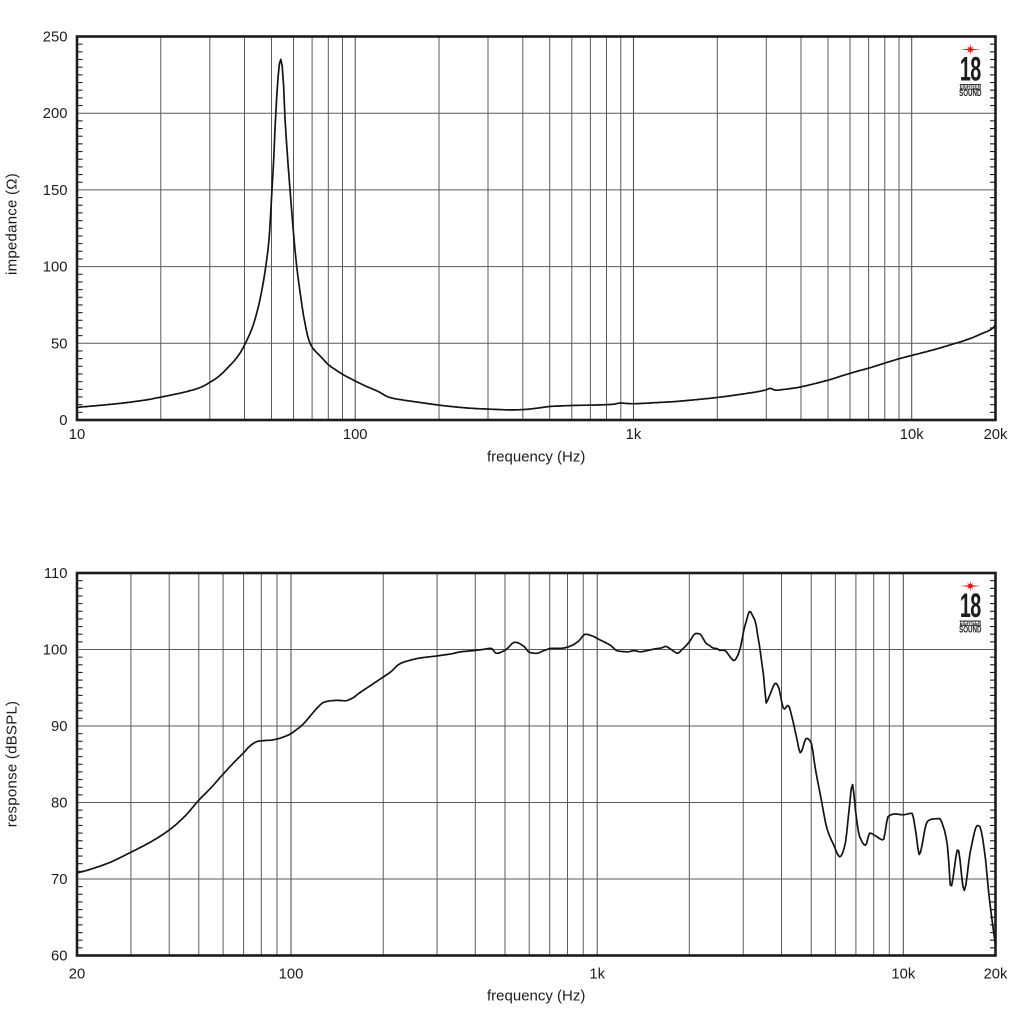 This screenshot has width=1024, height=1024. What do you see at coordinates (12, 764) in the screenshot?
I see `svg-text: response (dBSPL)` at bounding box center [12, 764].